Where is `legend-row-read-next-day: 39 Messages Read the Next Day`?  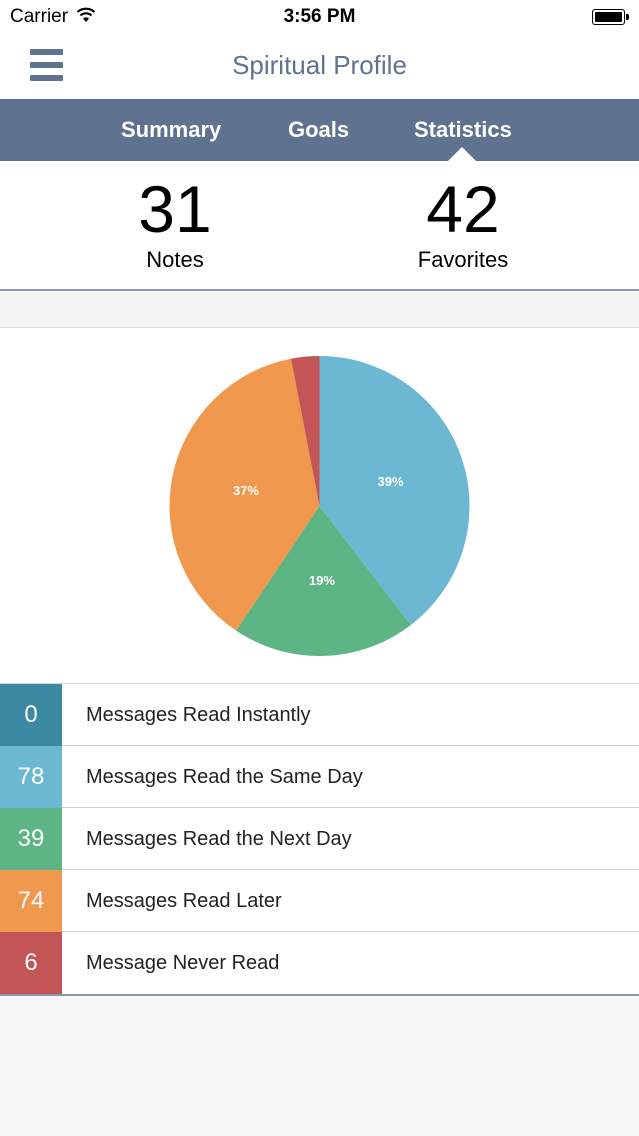 legend-row-read-next-day: 39 Messages Read the Next Day is located at coordinates (319, 839).